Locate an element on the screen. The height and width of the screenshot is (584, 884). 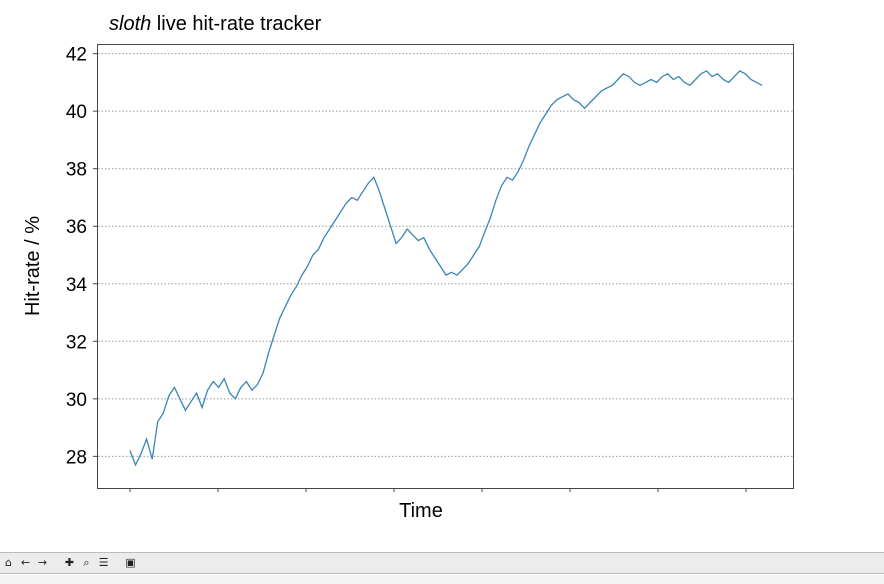
pan-icon: ✚ is located at coordinates (69, 562).